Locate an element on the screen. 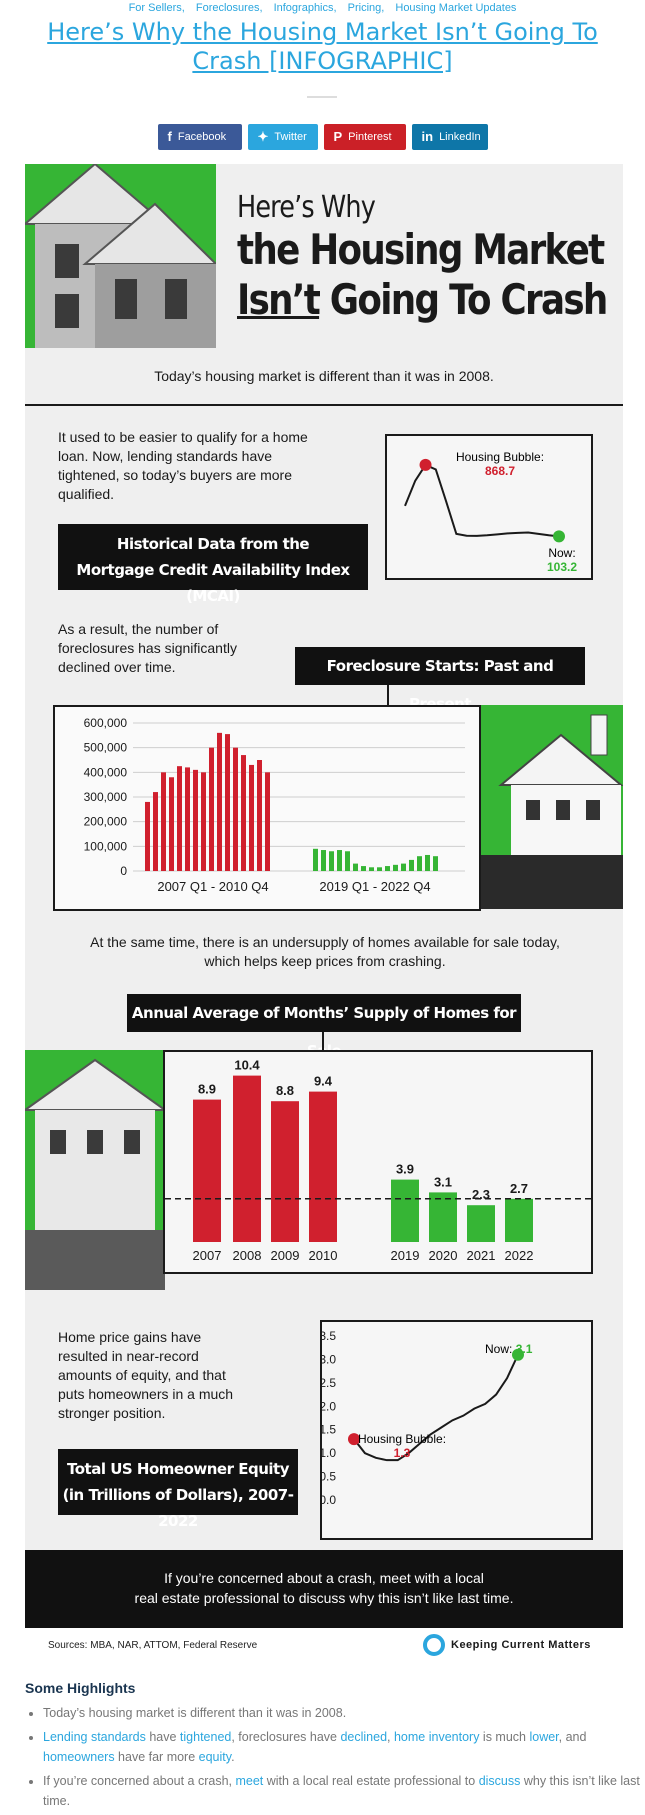 The width and height of the screenshot is (645, 1815). twitter-icon: ✦ is located at coordinates (263, 136).